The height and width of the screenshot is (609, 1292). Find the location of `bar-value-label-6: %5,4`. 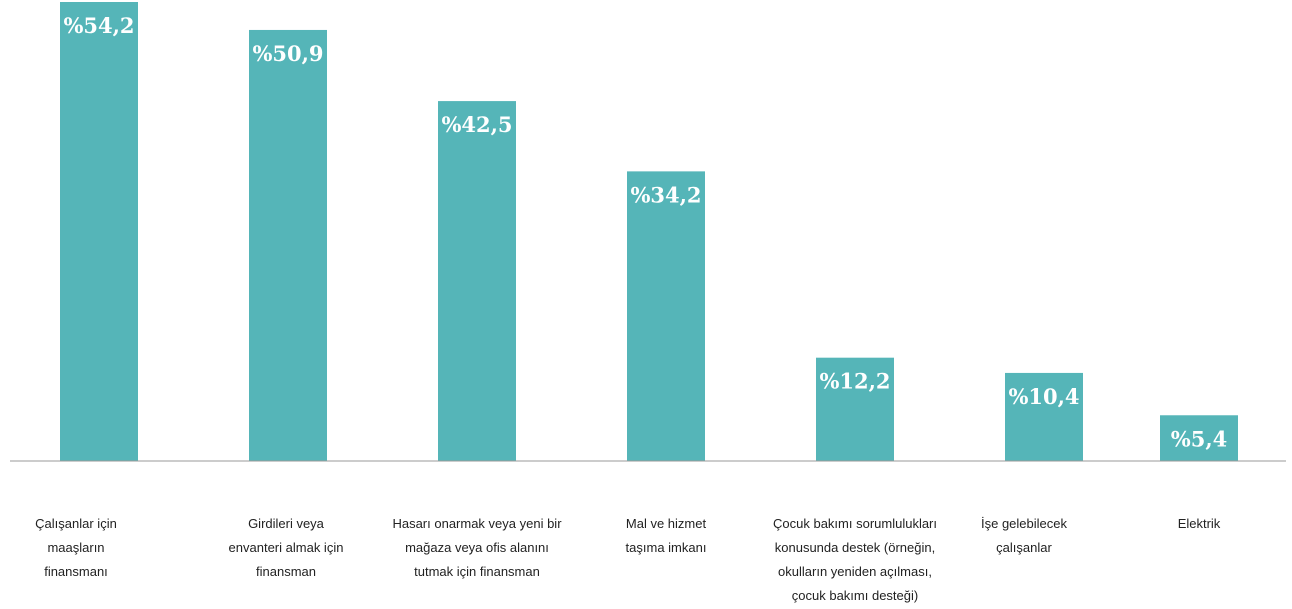

bar-value-label-6: %5,4 is located at coordinates (1199, 438).